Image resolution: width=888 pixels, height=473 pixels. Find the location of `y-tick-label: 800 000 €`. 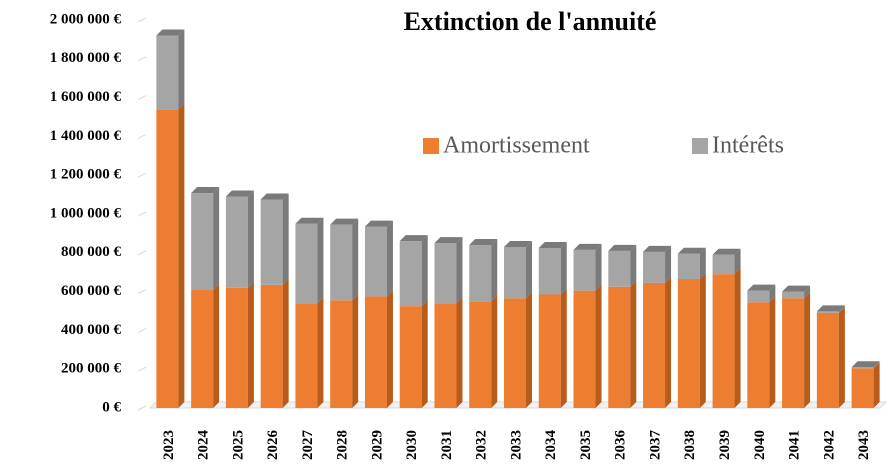

y-tick-label: 800 000 € is located at coordinates (91, 252).